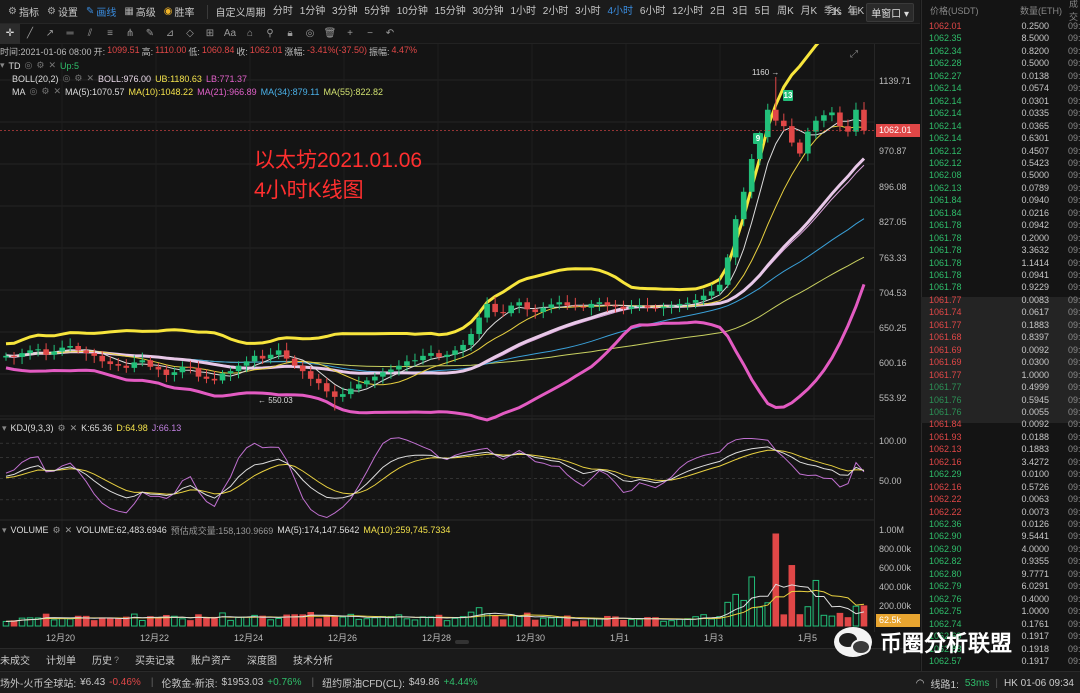  What do you see at coordinates (523, 11) in the screenshot?
I see `period-option: 1小时` at bounding box center [523, 11].